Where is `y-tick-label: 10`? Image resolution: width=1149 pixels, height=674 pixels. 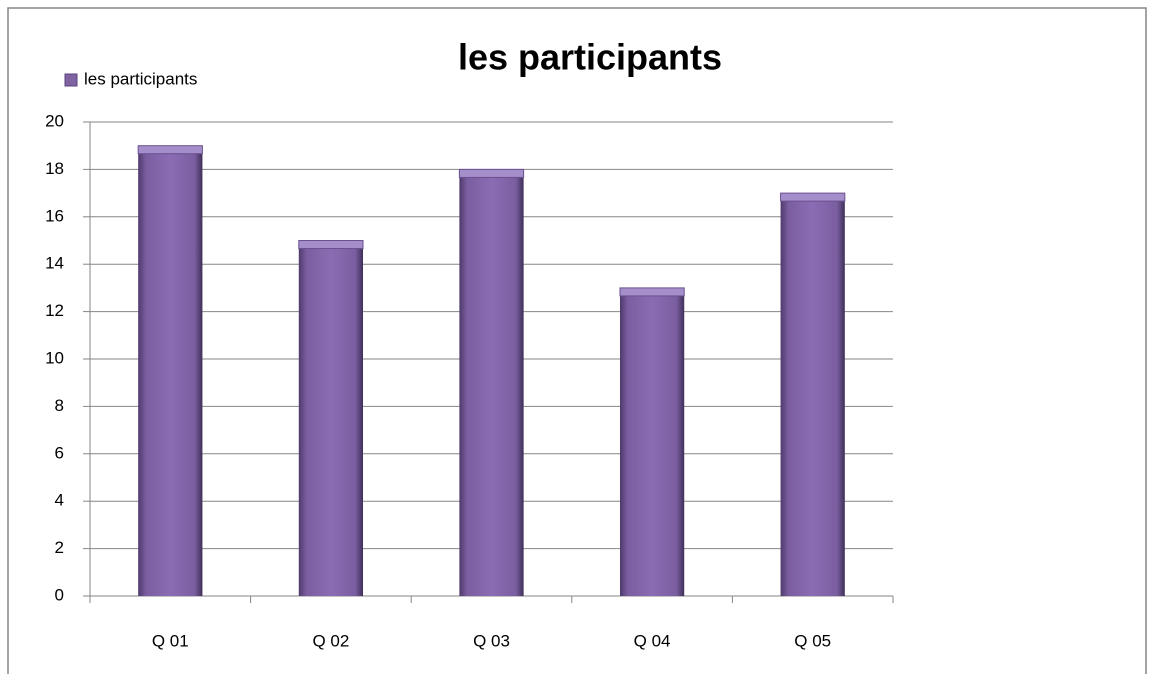
y-tick-label: 10 is located at coordinates (54, 357).